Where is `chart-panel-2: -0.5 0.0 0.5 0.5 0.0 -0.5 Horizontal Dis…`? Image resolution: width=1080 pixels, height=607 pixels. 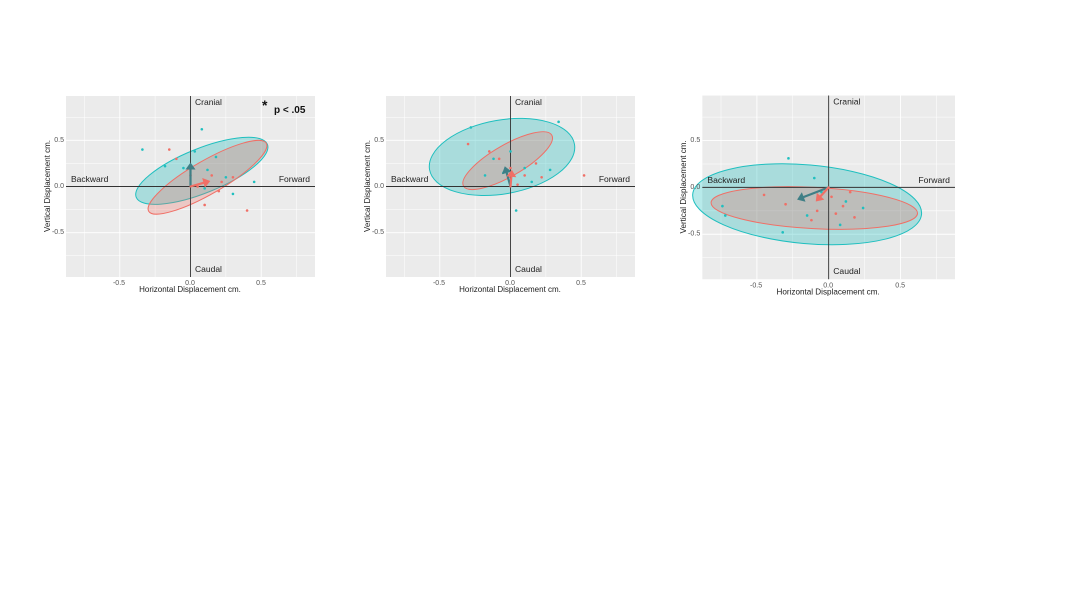 chart-panel-2: -0.5 0.0 0.5 0.5 0.0 -0.5 Horizontal Dis… is located at coordinates (499, 195).